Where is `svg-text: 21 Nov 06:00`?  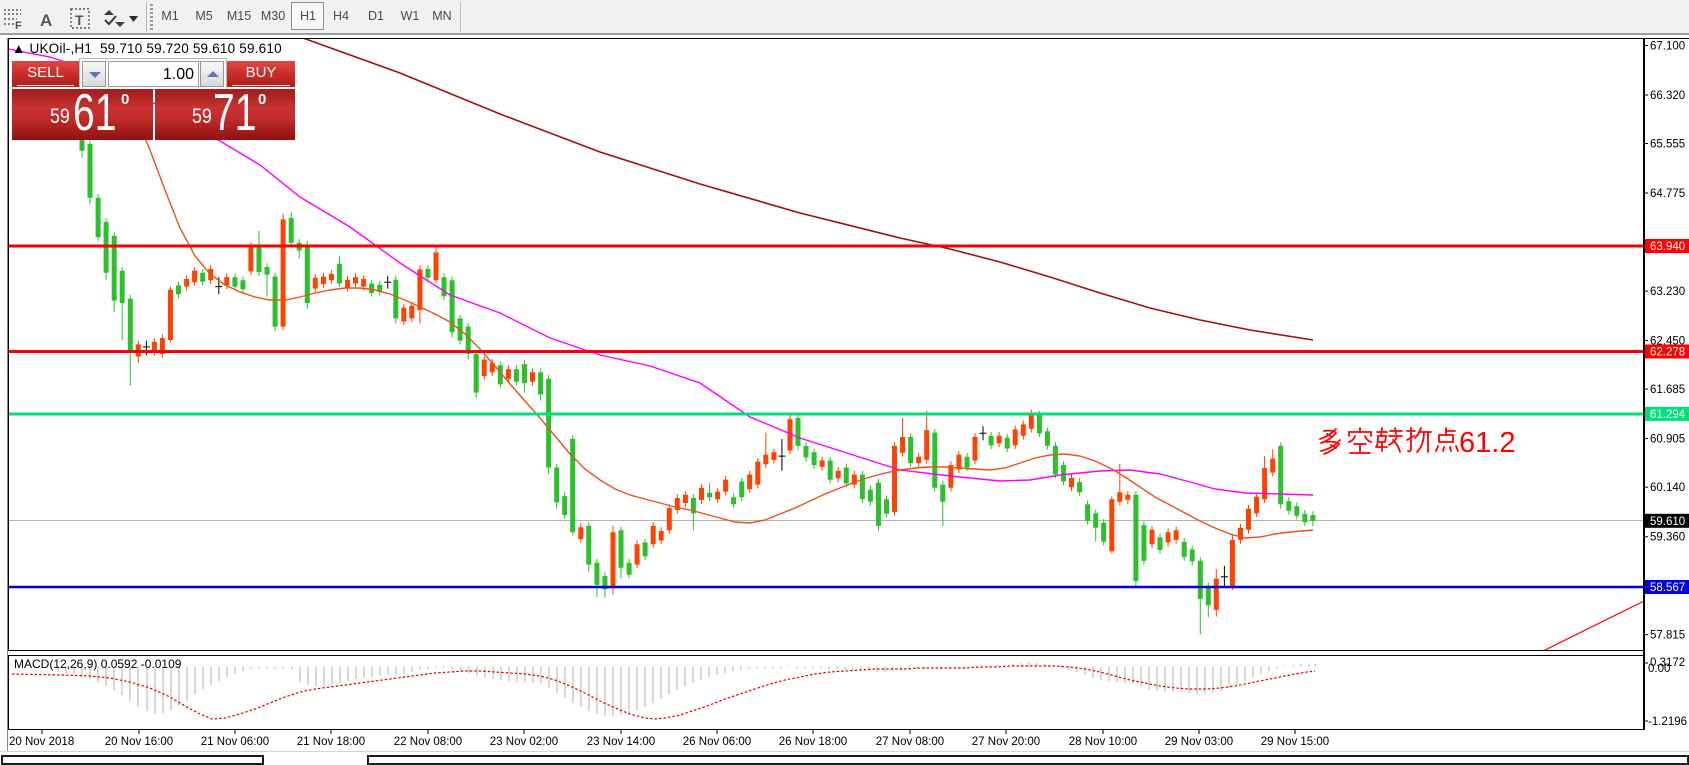 svg-text: 21 Nov 06:00 is located at coordinates (235, 742).